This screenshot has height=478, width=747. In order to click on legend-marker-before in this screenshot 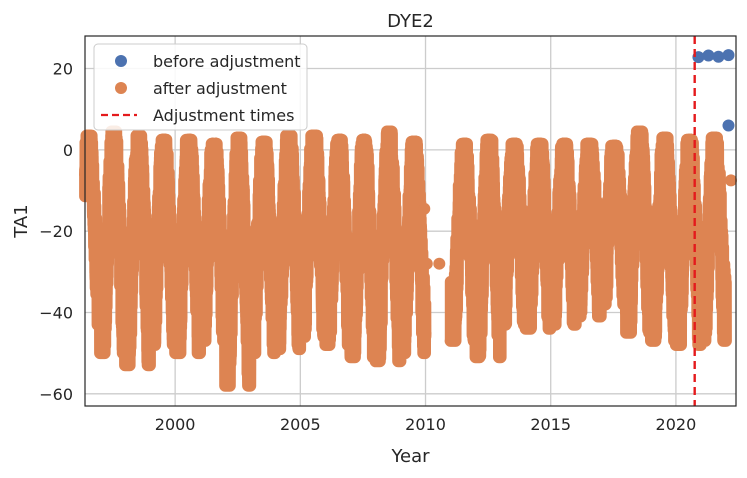, I will do `click(121, 61)`.